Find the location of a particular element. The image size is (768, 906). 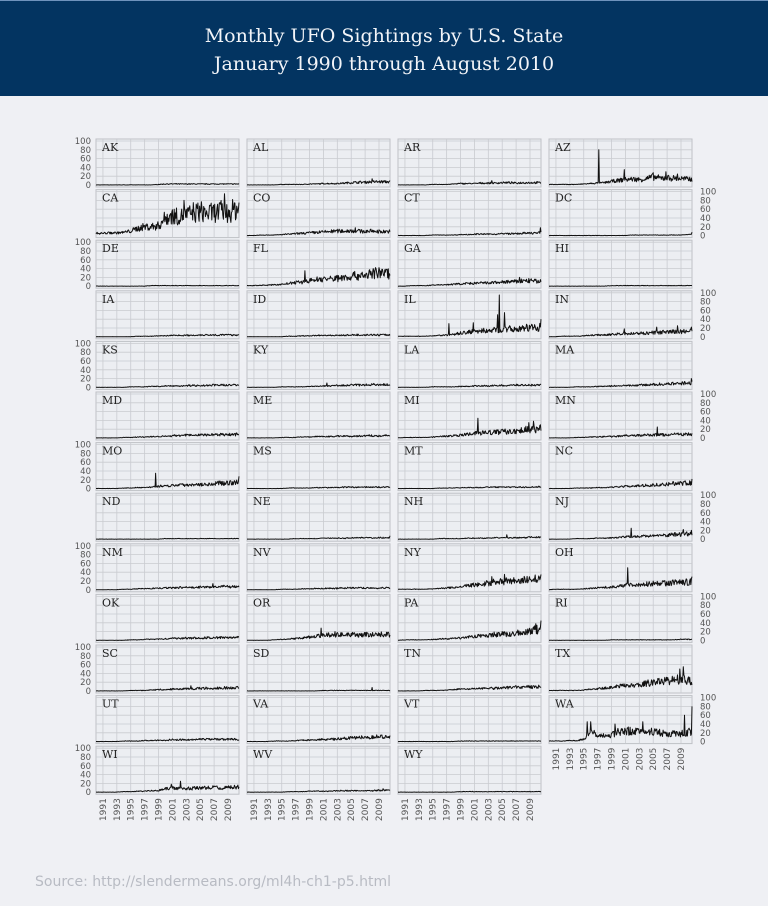

panel-ne: NE is located at coordinates (318, 517).